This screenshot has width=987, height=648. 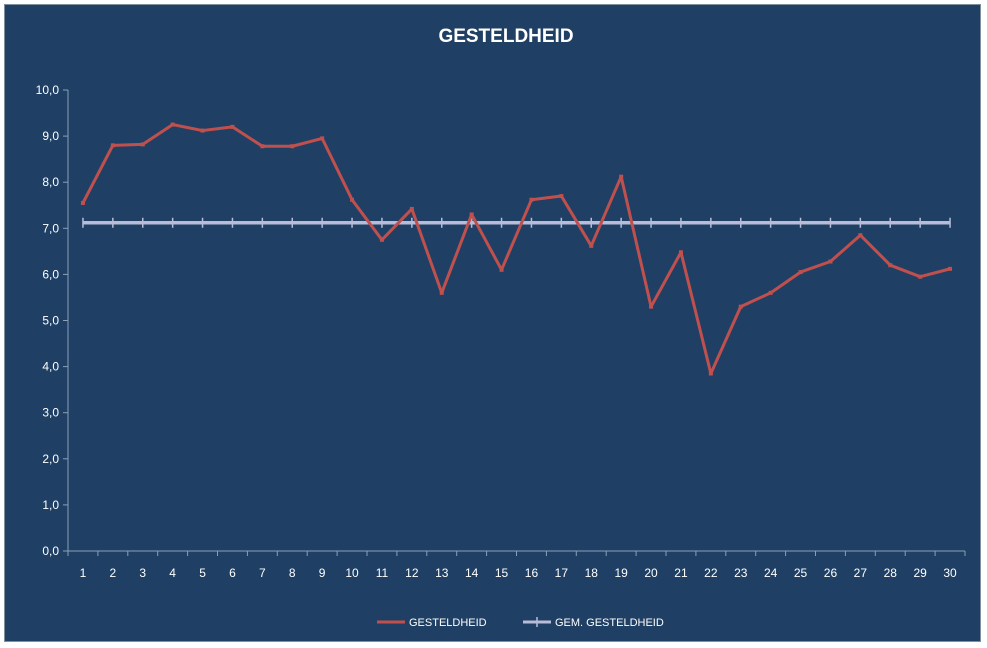 What do you see at coordinates (681, 573) in the screenshot?
I see `x-tick-label: 21` at bounding box center [681, 573].